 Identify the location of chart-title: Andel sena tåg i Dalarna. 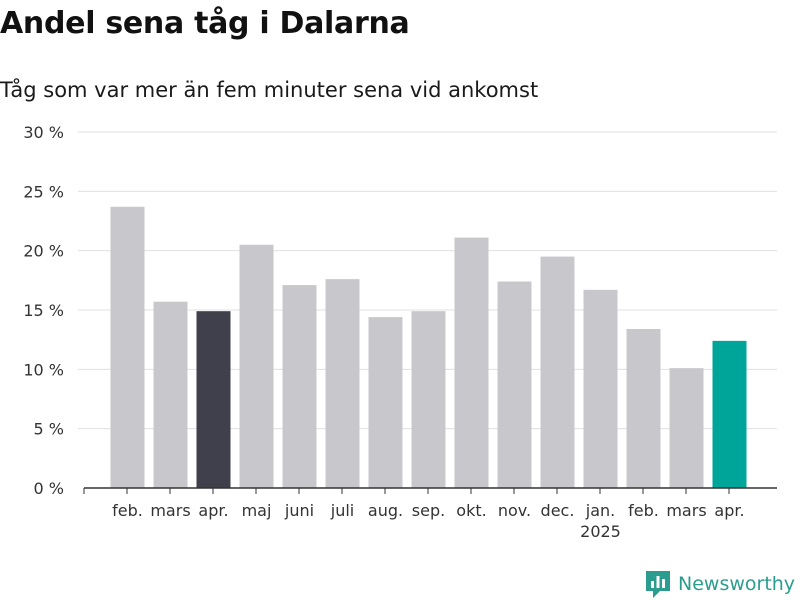
(205, 23).